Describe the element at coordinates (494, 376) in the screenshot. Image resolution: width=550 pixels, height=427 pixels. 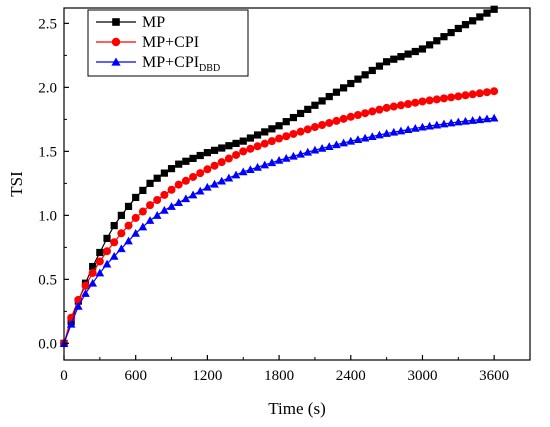
I see `x-tick-label: 3600` at that location.